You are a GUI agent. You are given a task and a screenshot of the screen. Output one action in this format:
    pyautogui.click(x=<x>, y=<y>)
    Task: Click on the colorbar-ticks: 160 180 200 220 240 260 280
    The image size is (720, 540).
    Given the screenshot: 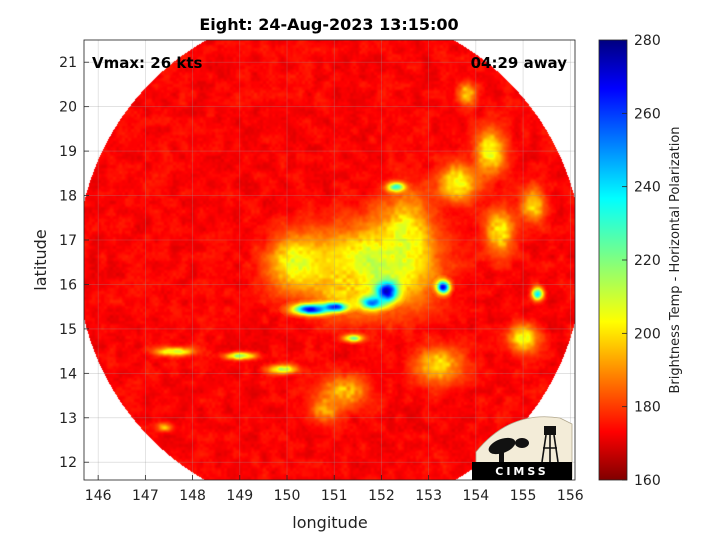 What is the action you would take?
    pyautogui.click(x=641, y=261)
    